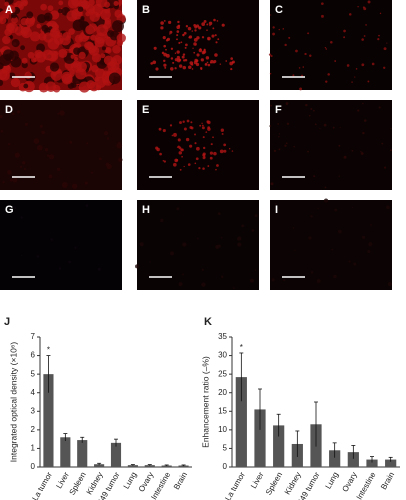 This screenshot has height=500, width=406. I want to click on x-tick-label: Intestine, so click(366, 485).